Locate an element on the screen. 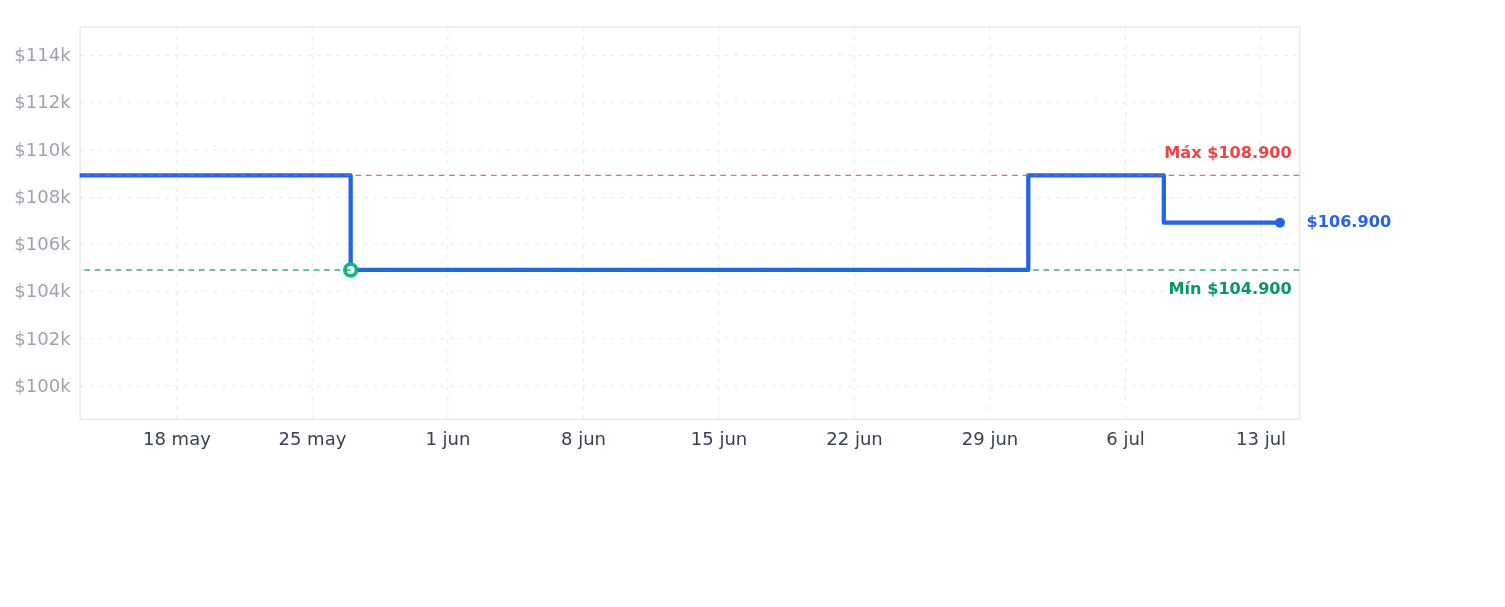 Image resolution: width=1505 pixels, height=607 pixels. y-tick-label: $112k is located at coordinates (43, 102).